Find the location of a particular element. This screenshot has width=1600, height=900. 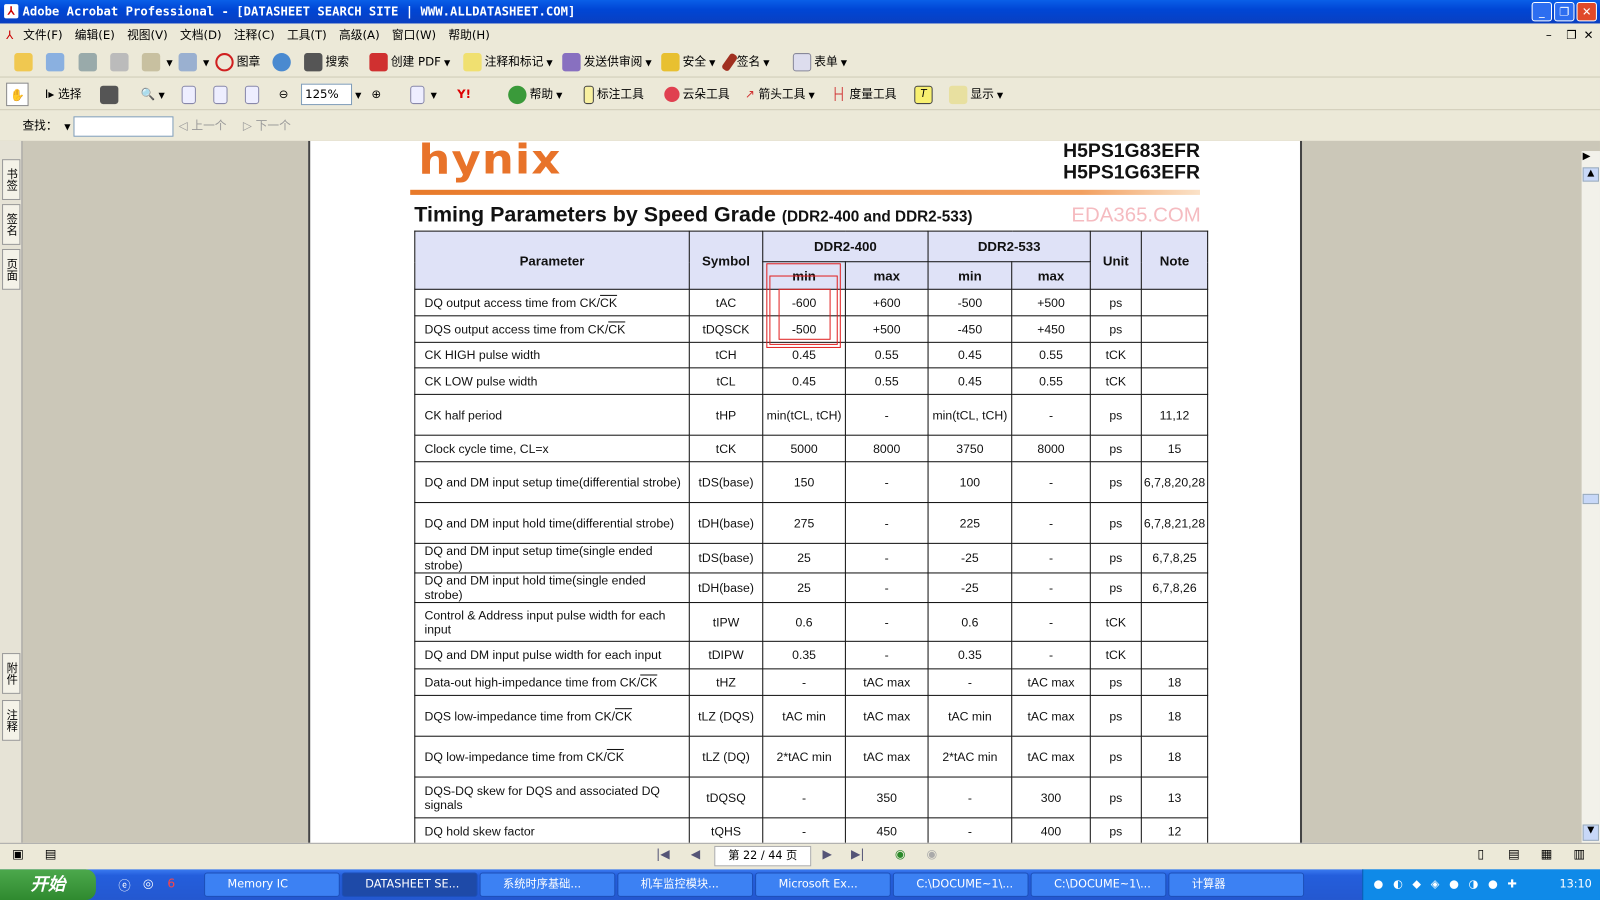

lock-icon is located at coordinates (670, 61).